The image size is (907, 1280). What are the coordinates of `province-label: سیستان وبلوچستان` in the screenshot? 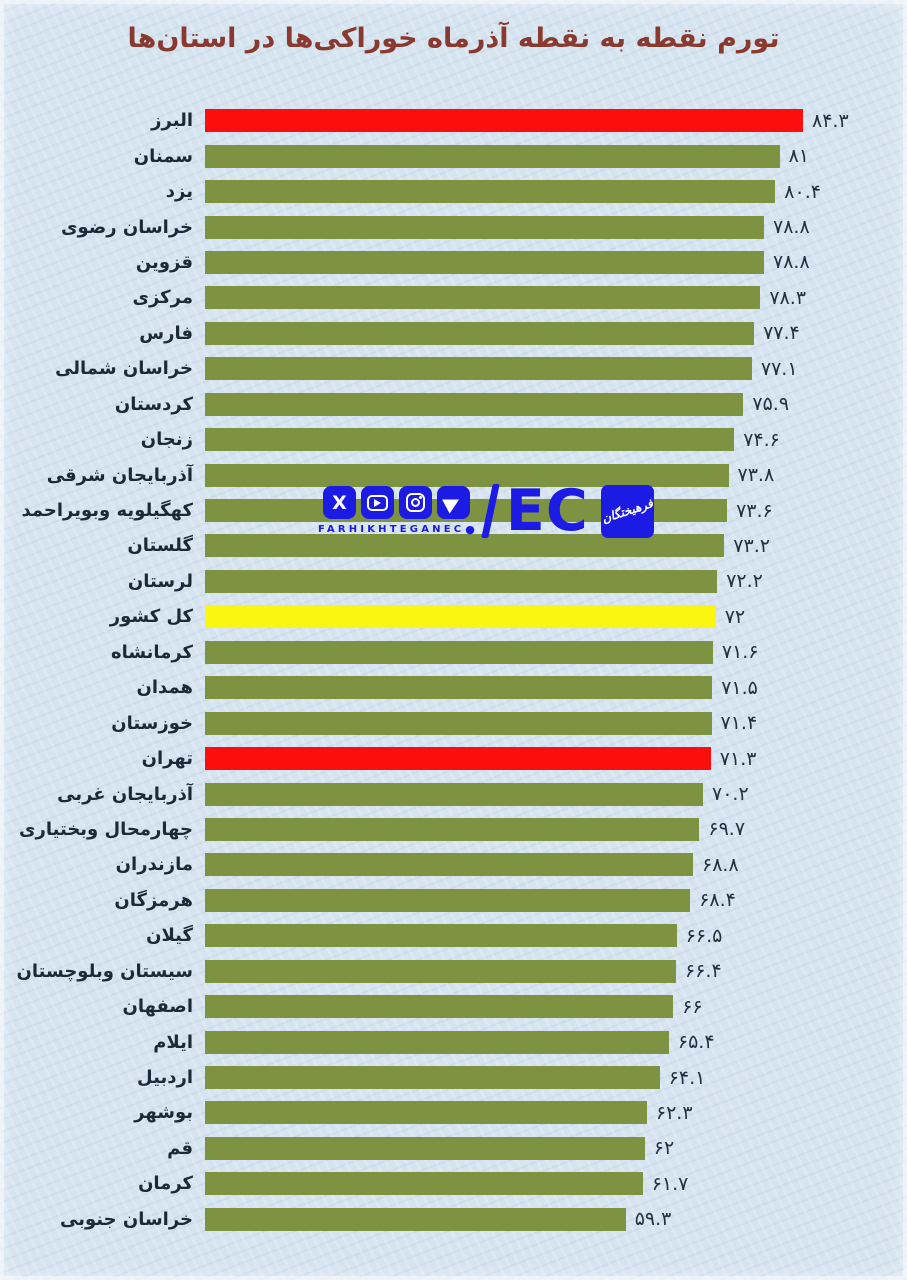 It's located at (104, 971).